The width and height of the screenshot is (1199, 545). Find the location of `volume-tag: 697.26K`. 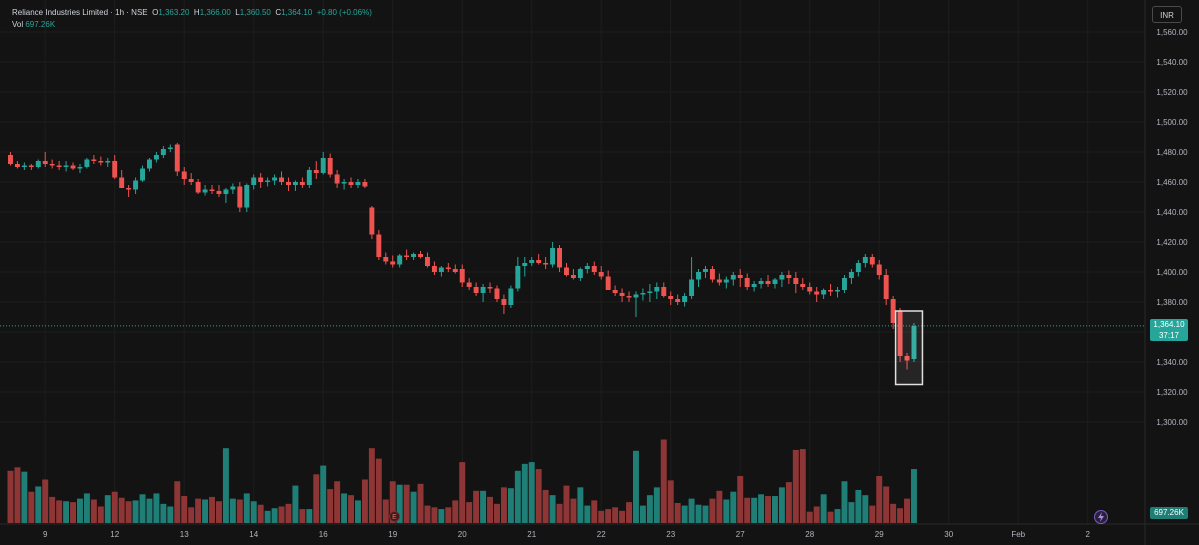

volume-tag: 697.26K is located at coordinates (1169, 513).